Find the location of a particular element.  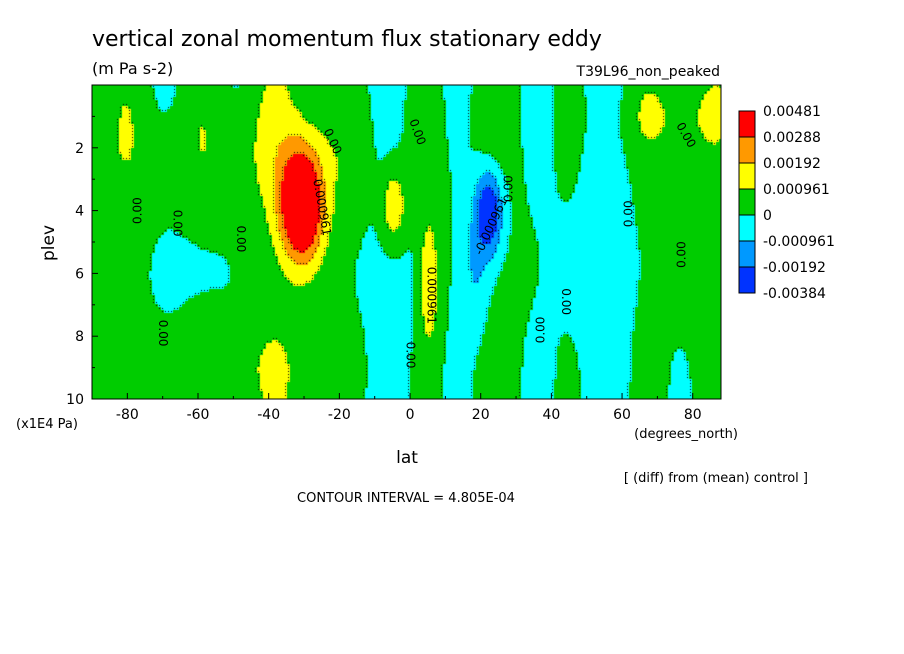

y-tick-label: 8 is located at coordinates (79, 337).